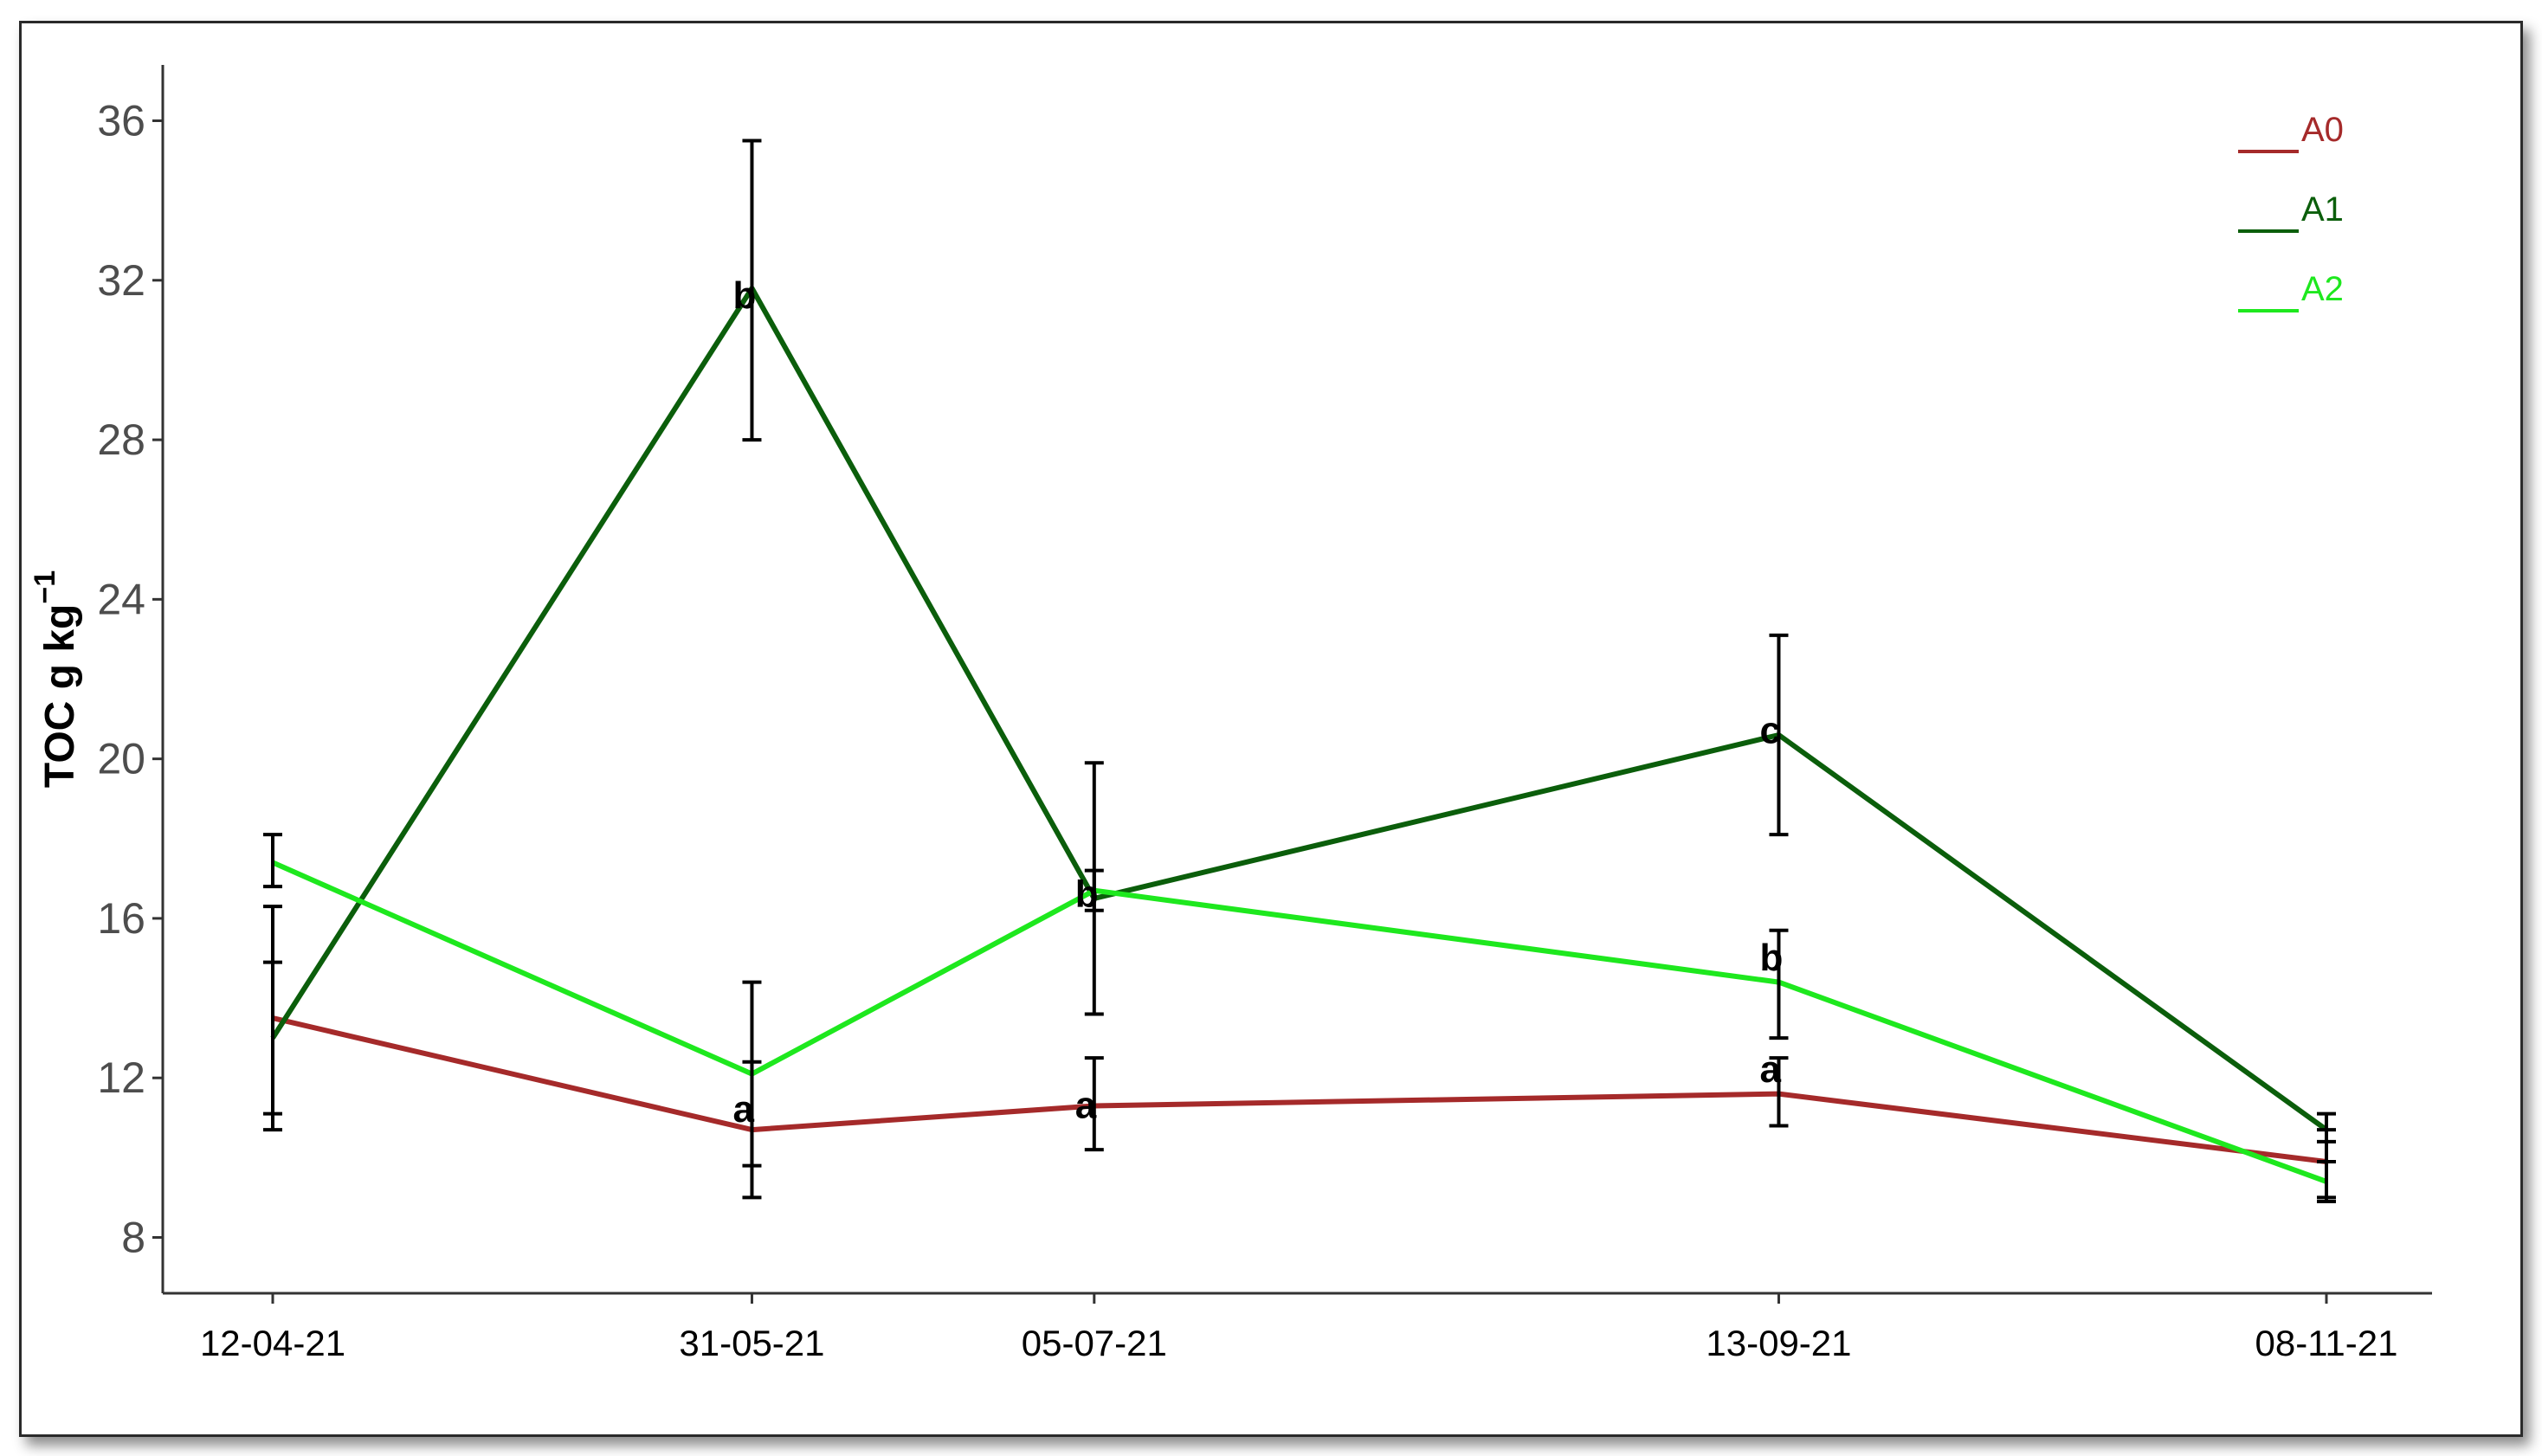 The height and width of the screenshot is (1456, 2542). Describe the element at coordinates (60, 696) in the screenshot. I see `y-axis-label-text: TOC g kg` at that location.